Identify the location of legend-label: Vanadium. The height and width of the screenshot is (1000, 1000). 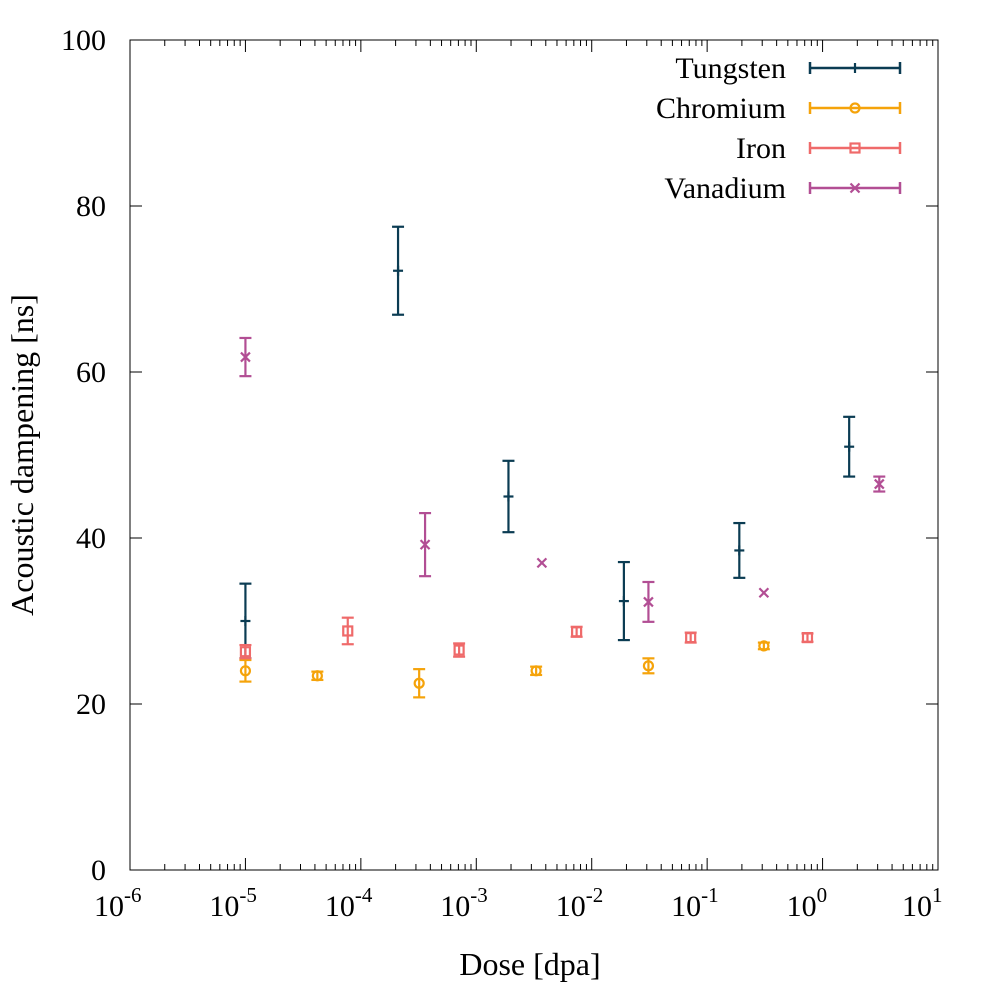
(725, 188).